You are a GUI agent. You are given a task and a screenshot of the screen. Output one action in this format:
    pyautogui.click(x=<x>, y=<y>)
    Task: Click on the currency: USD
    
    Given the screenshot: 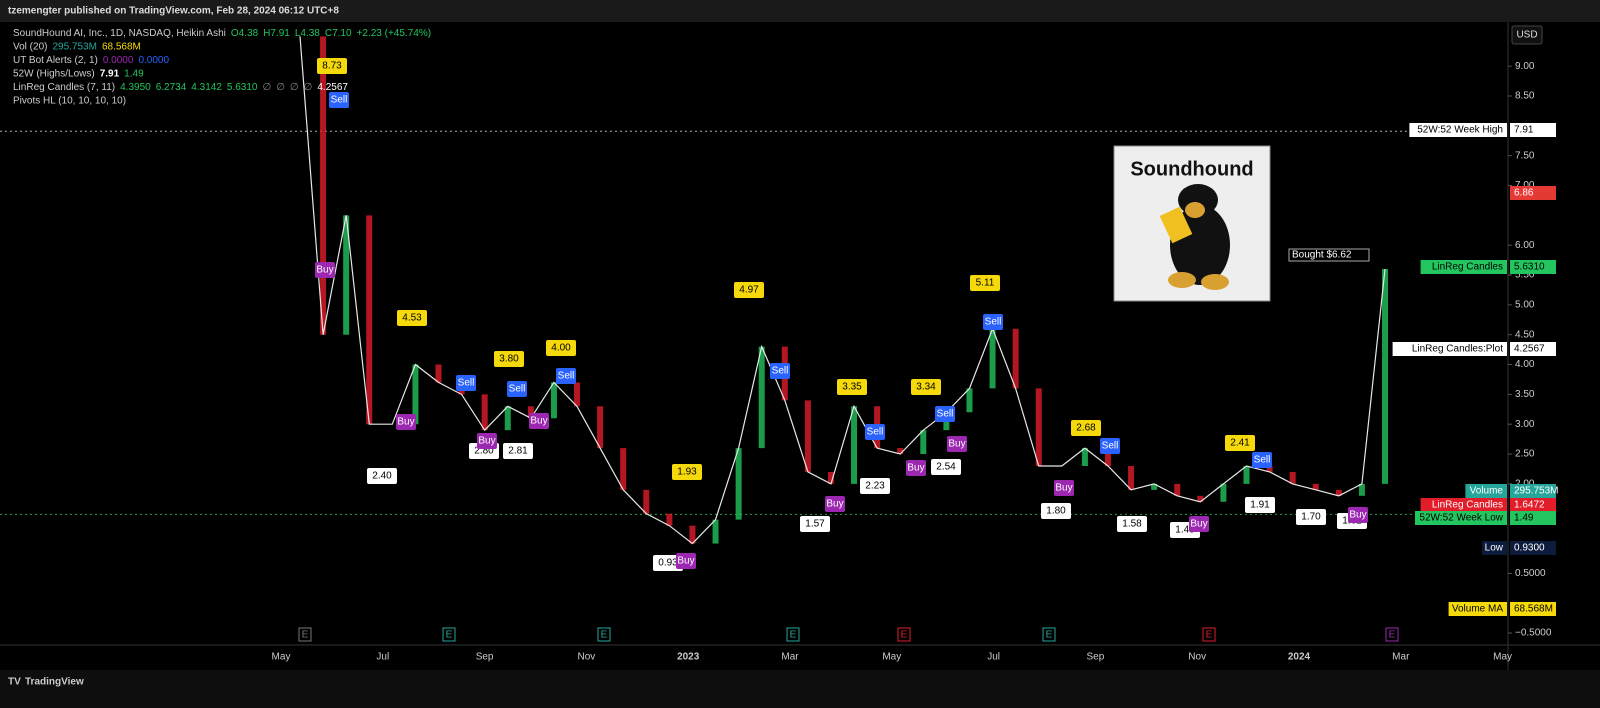 What is the action you would take?
    pyautogui.click(x=1526, y=35)
    